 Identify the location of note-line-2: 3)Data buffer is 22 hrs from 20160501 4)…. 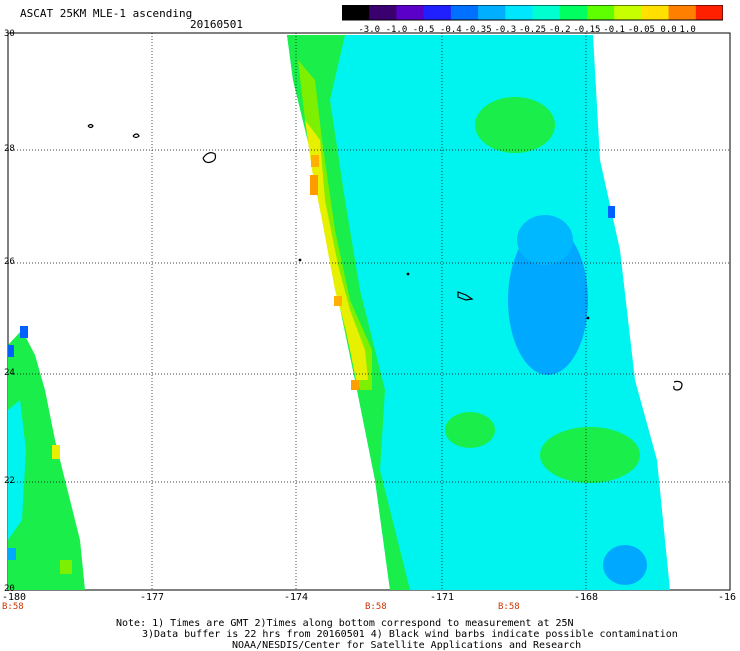
(410, 634).